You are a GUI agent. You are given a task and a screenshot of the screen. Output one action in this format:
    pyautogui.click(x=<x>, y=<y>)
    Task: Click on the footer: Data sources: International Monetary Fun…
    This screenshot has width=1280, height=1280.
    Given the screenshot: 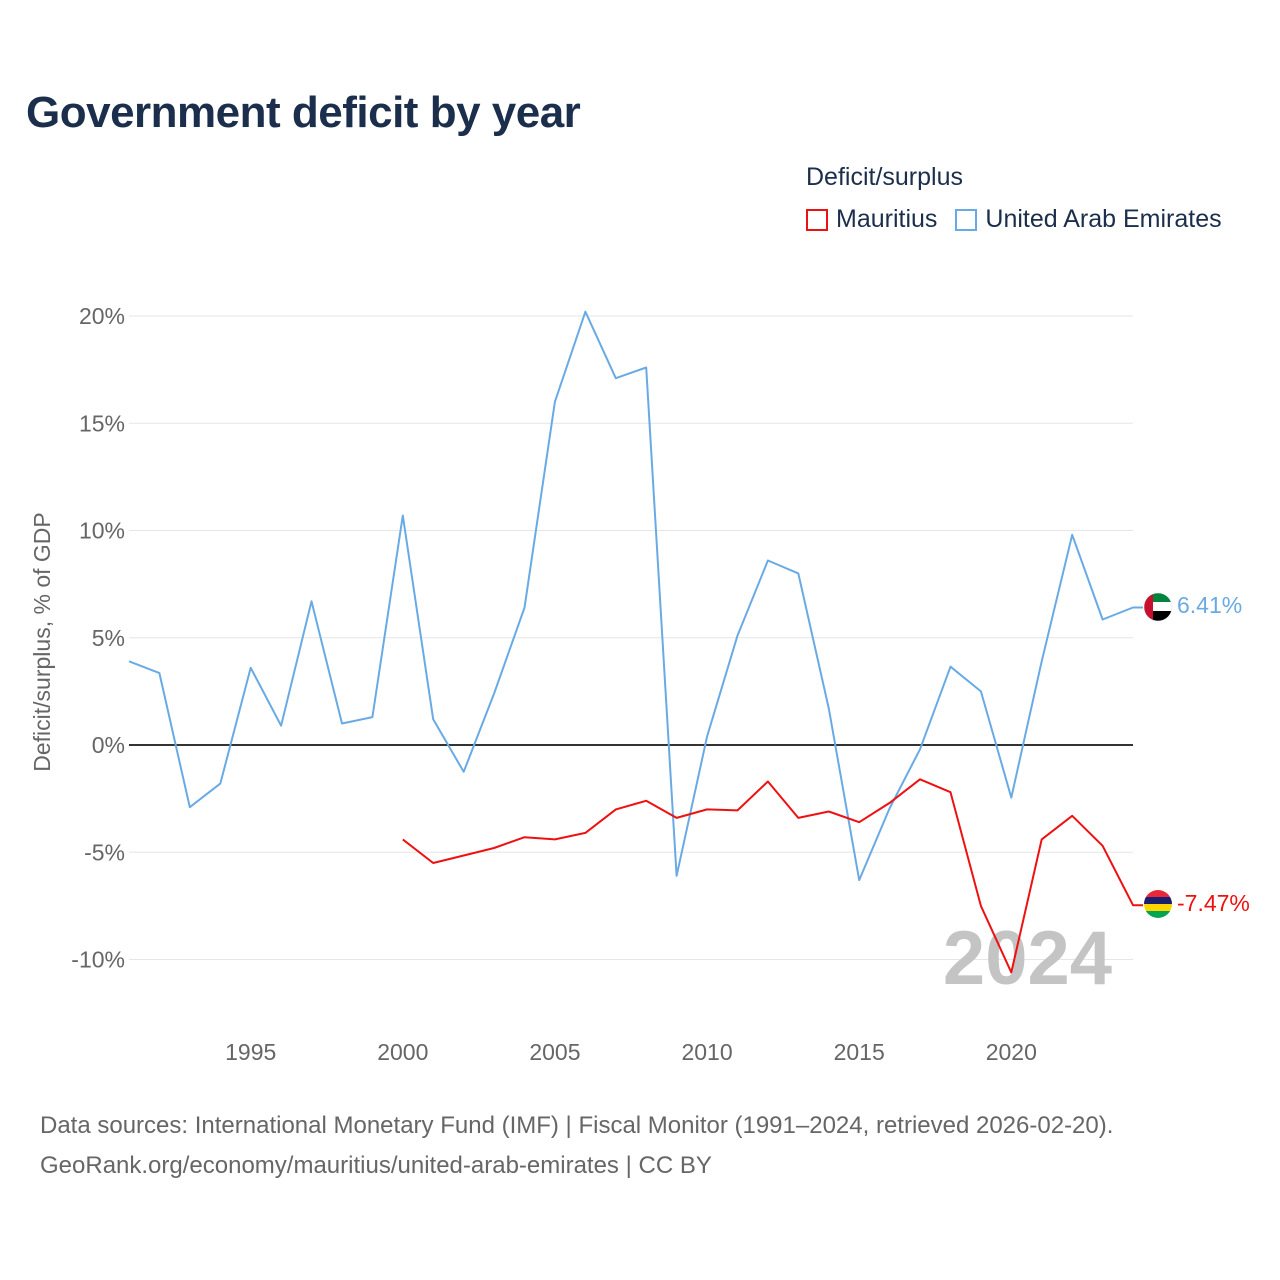 What is the action you would take?
    pyautogui.click(x=576, y=1146)
    